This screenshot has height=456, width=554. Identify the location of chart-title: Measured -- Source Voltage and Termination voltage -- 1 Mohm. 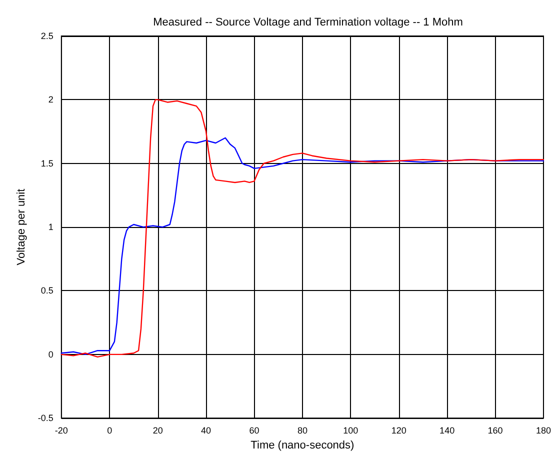
(308, 22).